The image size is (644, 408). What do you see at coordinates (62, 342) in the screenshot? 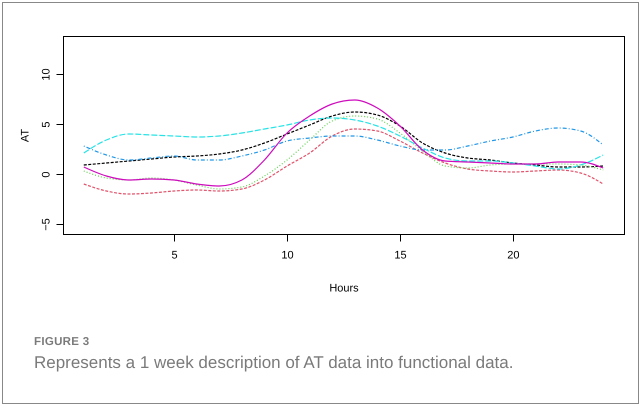
I see `caption: FIGURE 3` at bounding box center [62, 342].